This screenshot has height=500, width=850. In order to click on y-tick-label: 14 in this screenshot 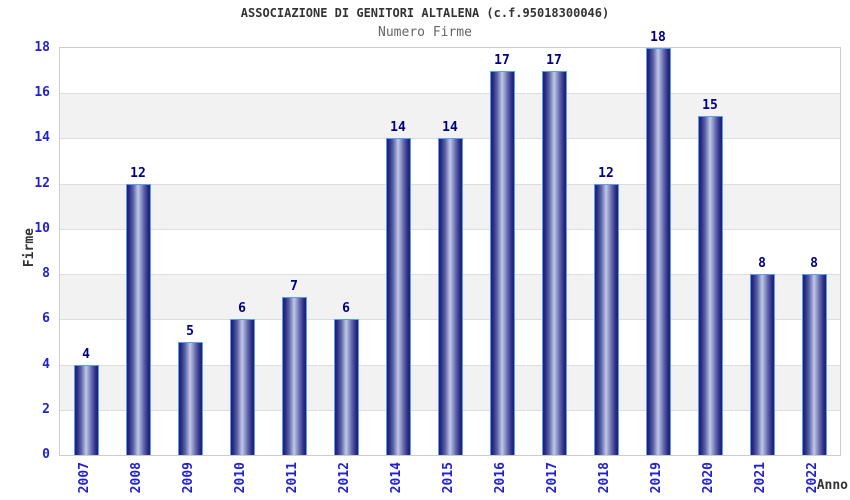, I will do `click(42, 138)`.